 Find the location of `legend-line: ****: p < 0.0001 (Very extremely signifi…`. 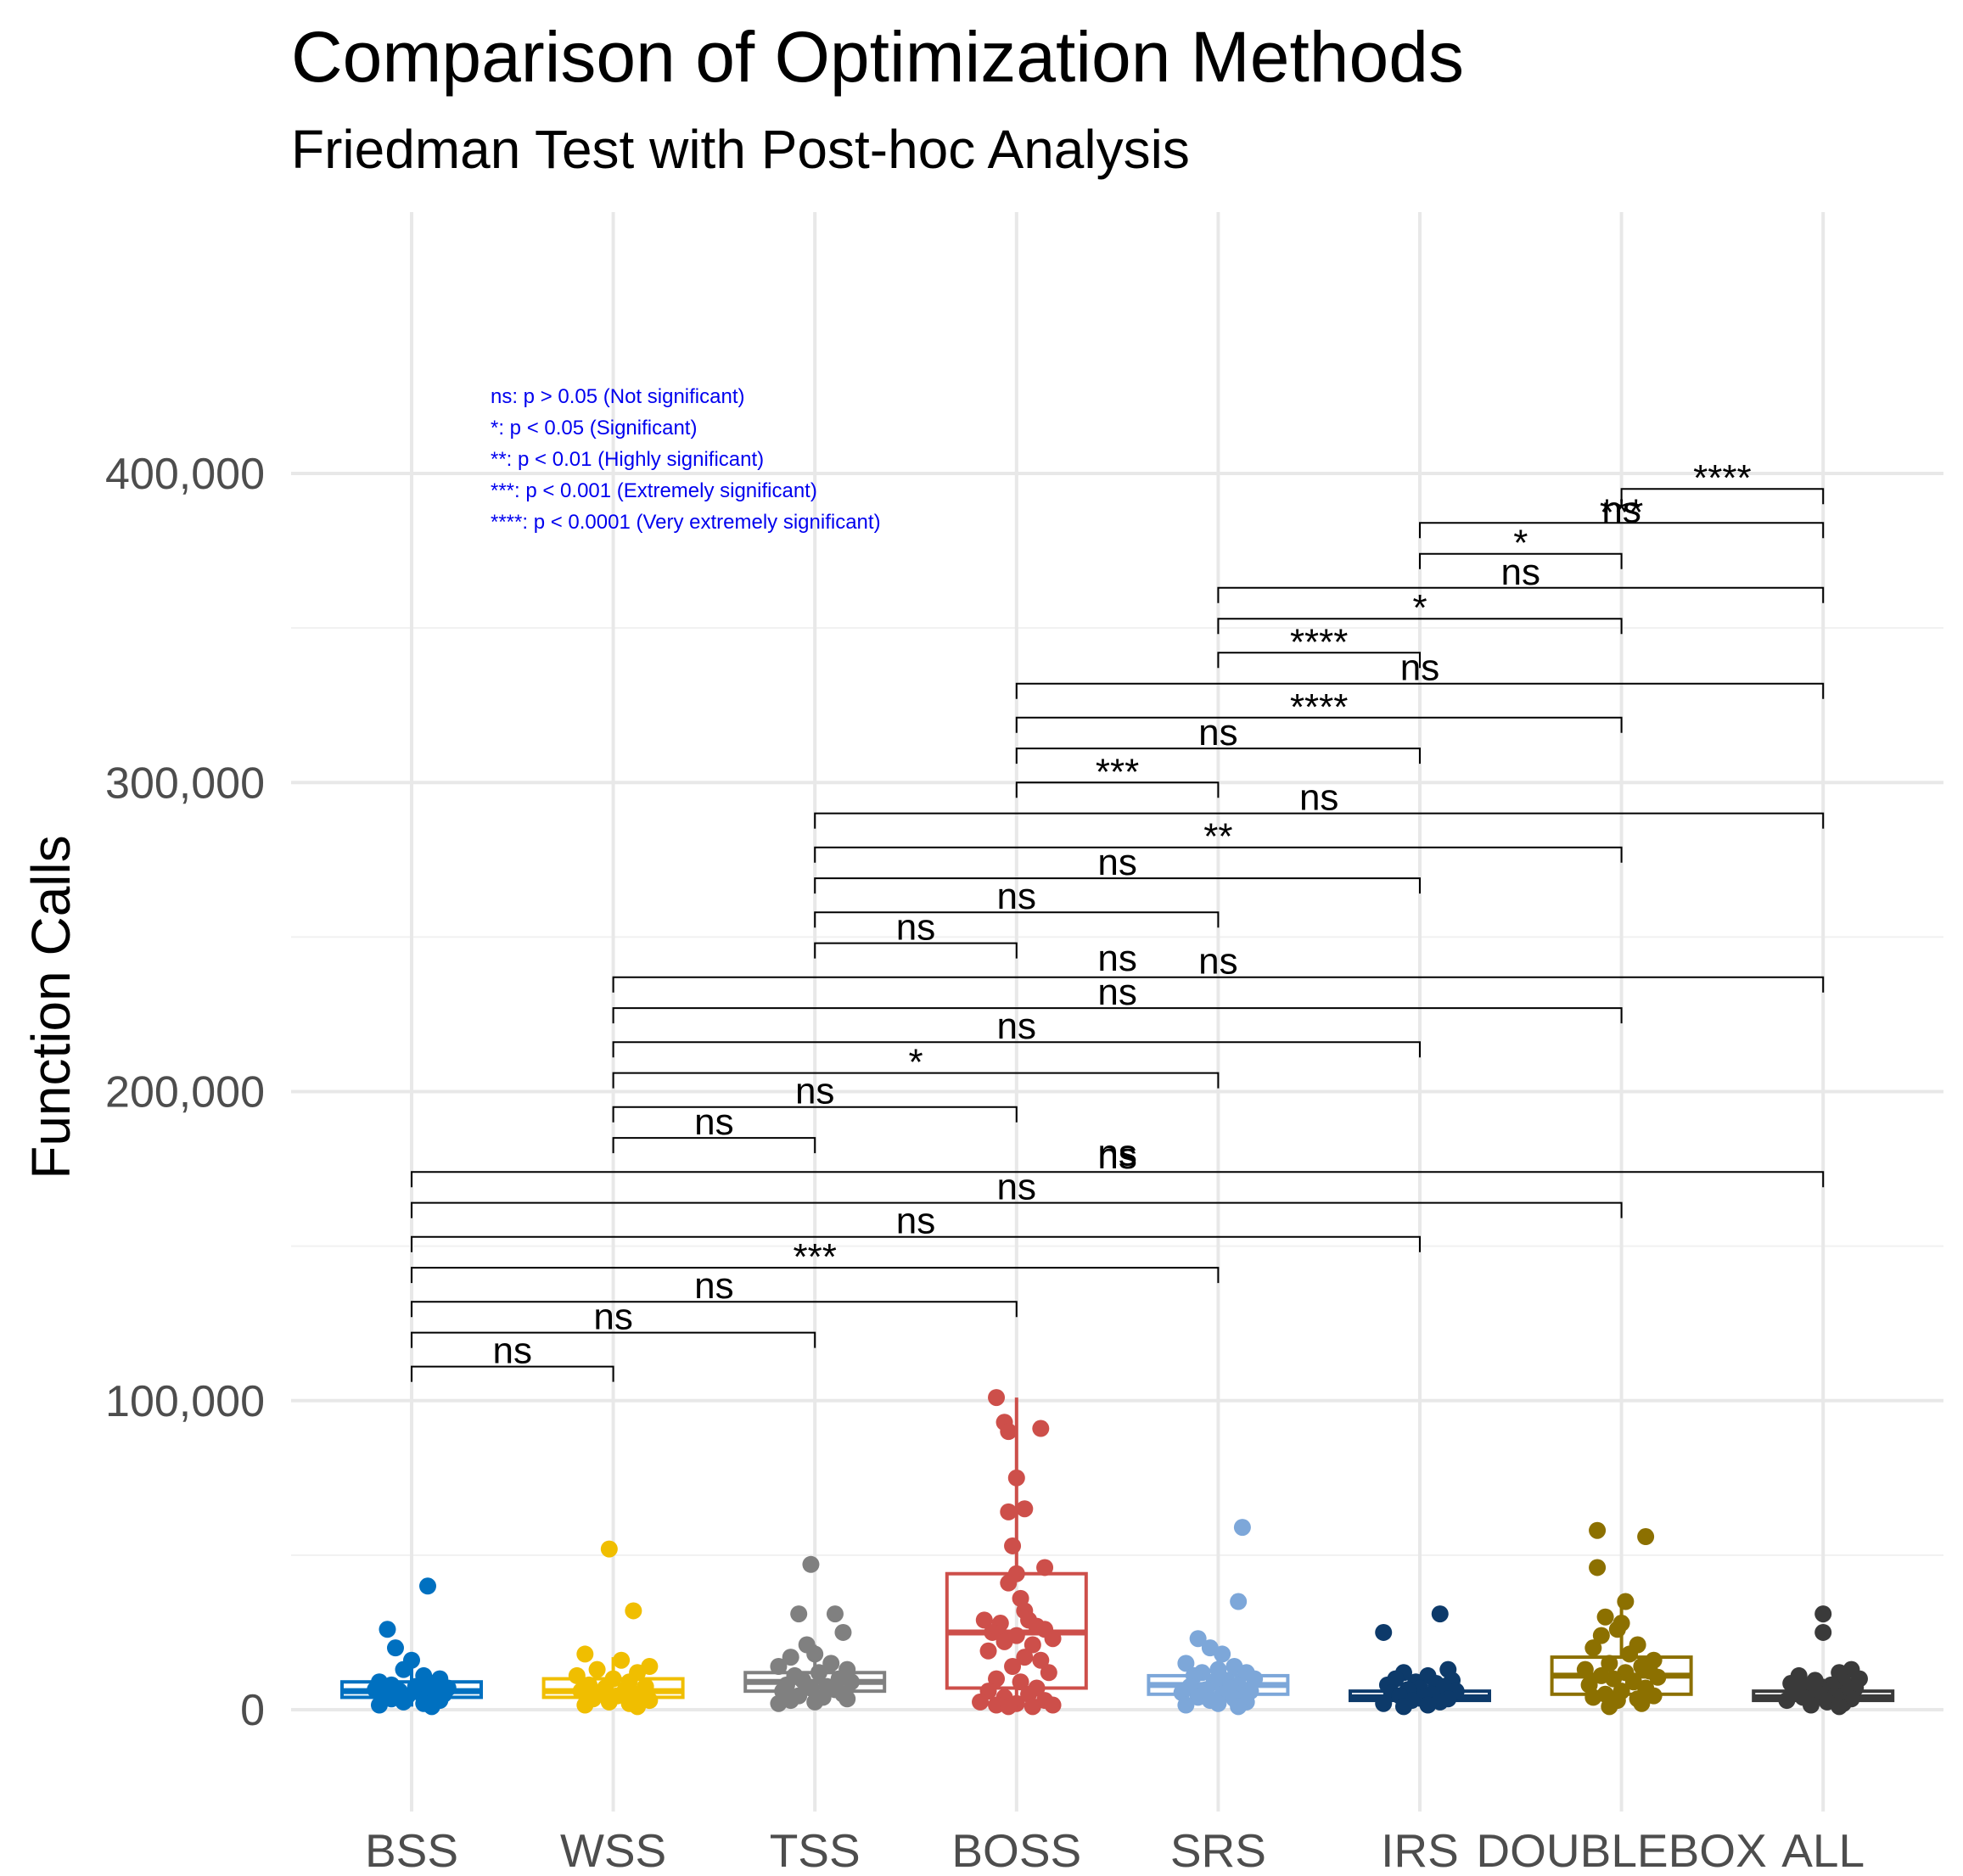

legend-line: ****: p < 0.0001 (Very extremely signifi… is located at coordinates (686, 522).